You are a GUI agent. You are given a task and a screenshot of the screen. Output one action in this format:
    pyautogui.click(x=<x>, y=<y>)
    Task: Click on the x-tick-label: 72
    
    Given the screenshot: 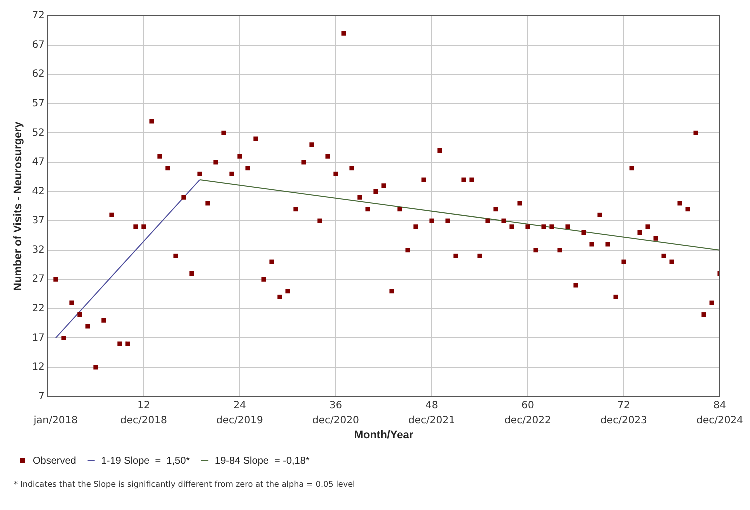 What is the action you would take?
    pyautogui.click(x=624, y=406)
    